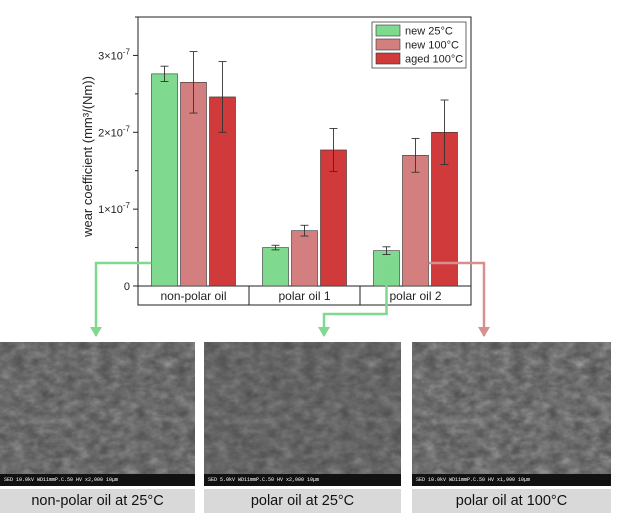 This screenshot has width=619, height=523. What do you see at coordinates (87, 157) in the screenshot?
I see `y-axis-label: wear coefficient (mm³/(Nm))` at bounding box center [87, 157].